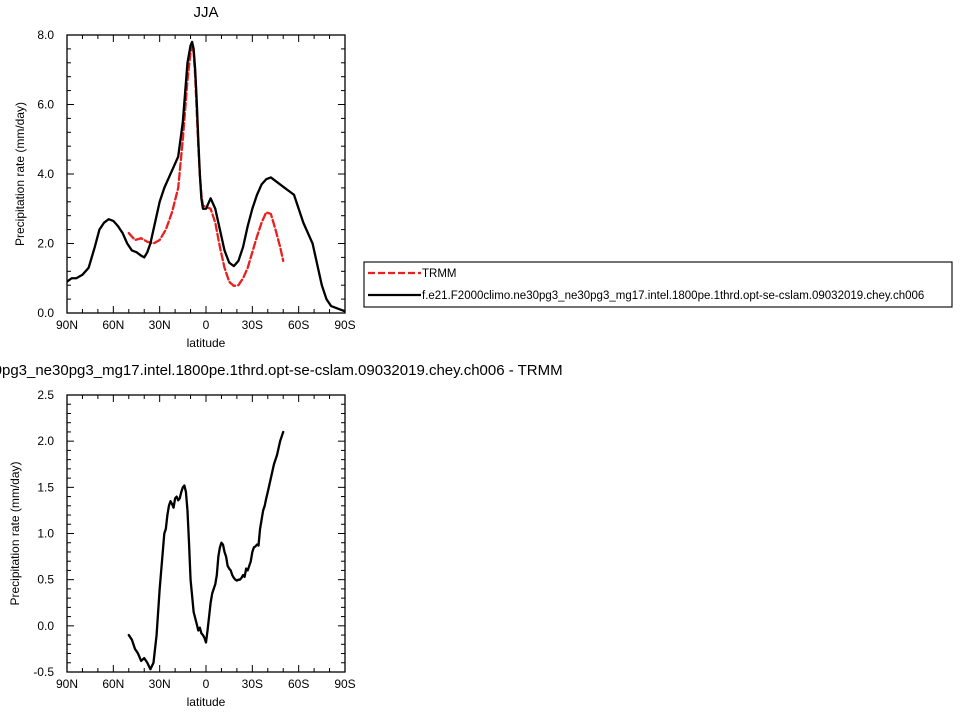 The width and height of the screenshot is (960, 722). I want to click on legend-box, so click(658, 284).